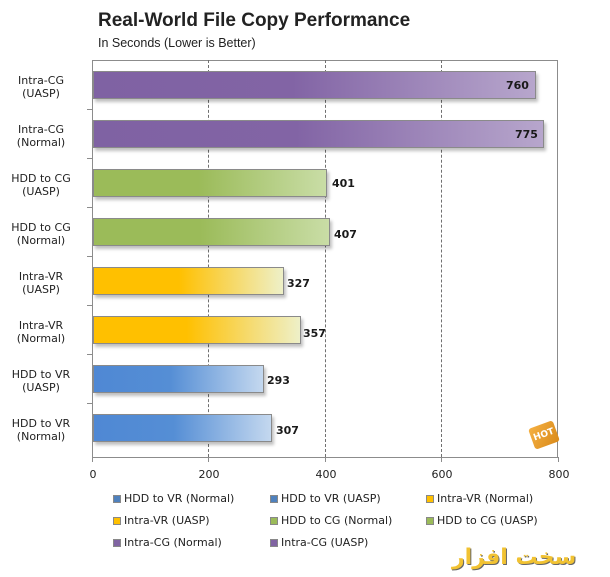 The height and width of the screenshot is (577, 610). I want to click on category-label-intra-cg-uasp: Intra-CG (UASP), so click(41, 87).